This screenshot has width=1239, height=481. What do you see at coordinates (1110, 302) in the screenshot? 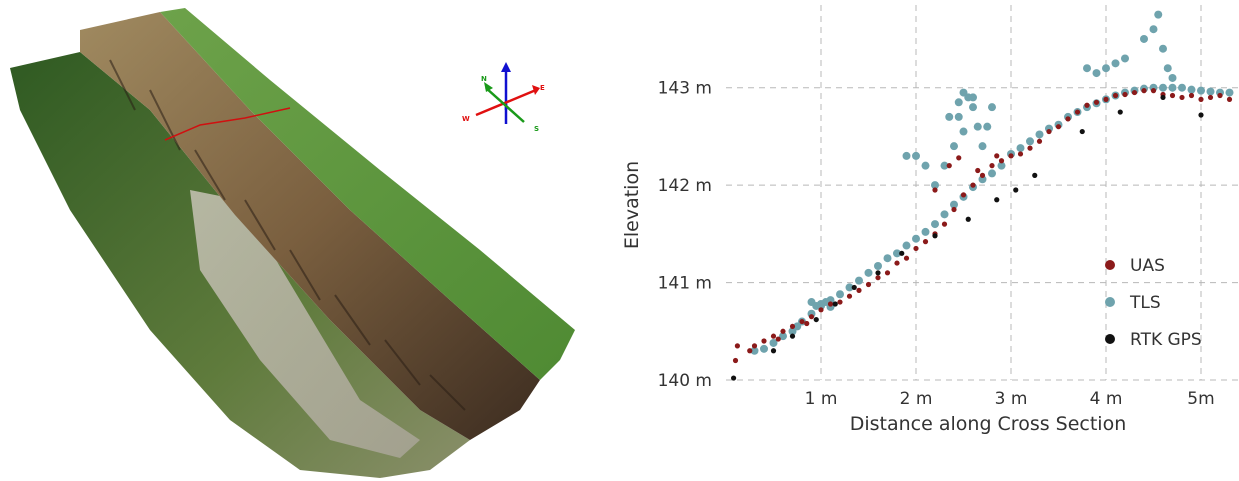
I see `legend-marker` at bounding box center [1110, 302].